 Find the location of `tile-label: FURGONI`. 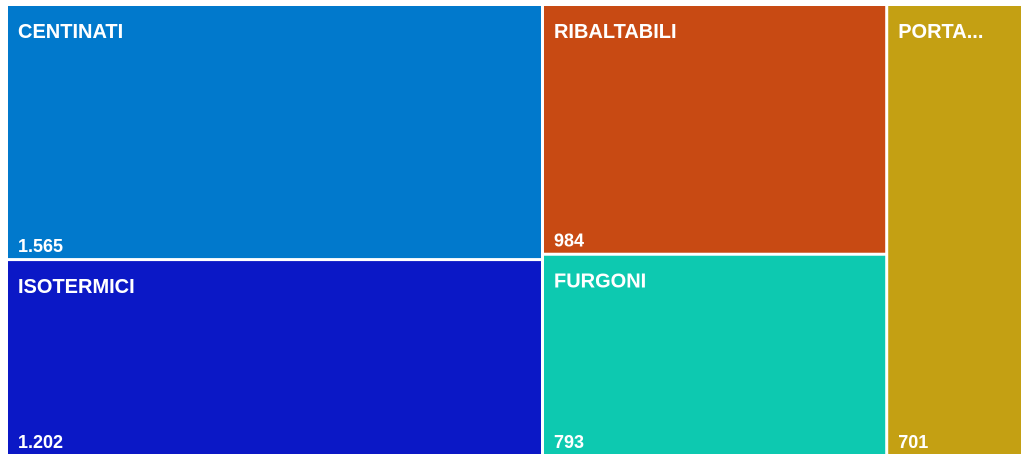

tile-label: FURGONI is located at coordinates (600, 282).